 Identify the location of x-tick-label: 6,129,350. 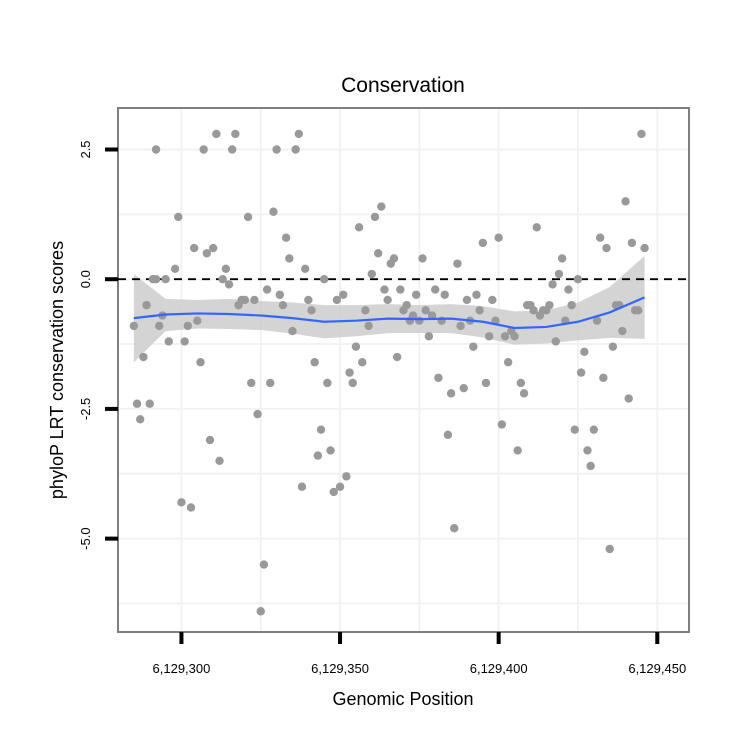
(340, 668).